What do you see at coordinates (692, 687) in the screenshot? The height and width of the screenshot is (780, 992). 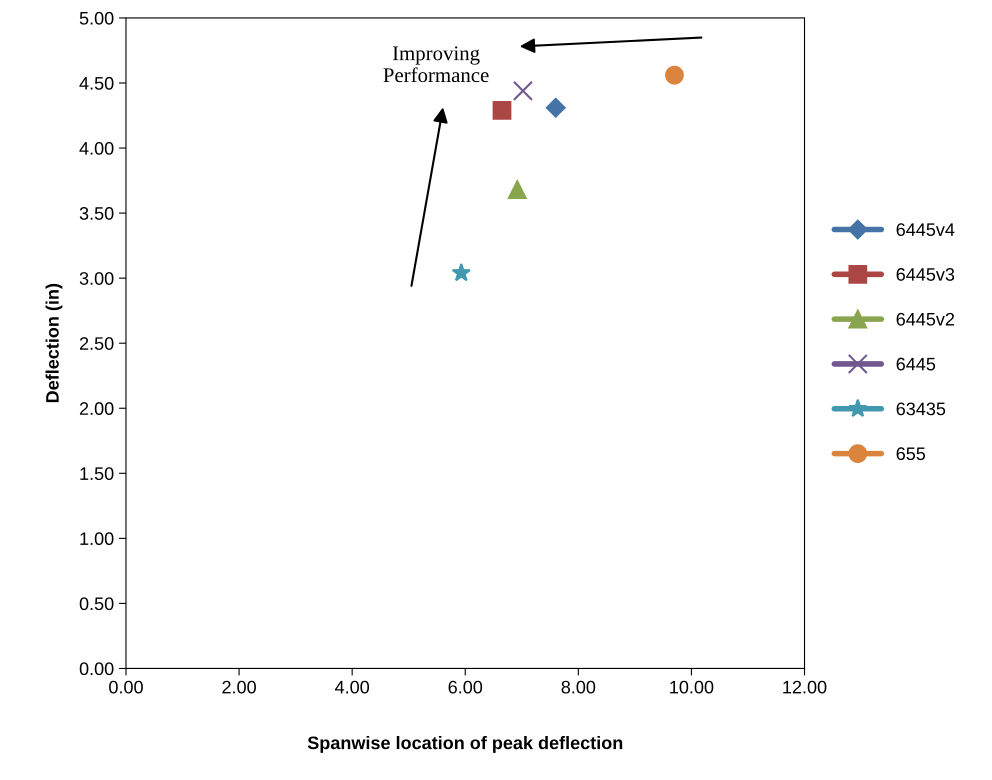 I see `x-tick-label: 10.00` at bounding box center [692, 687].